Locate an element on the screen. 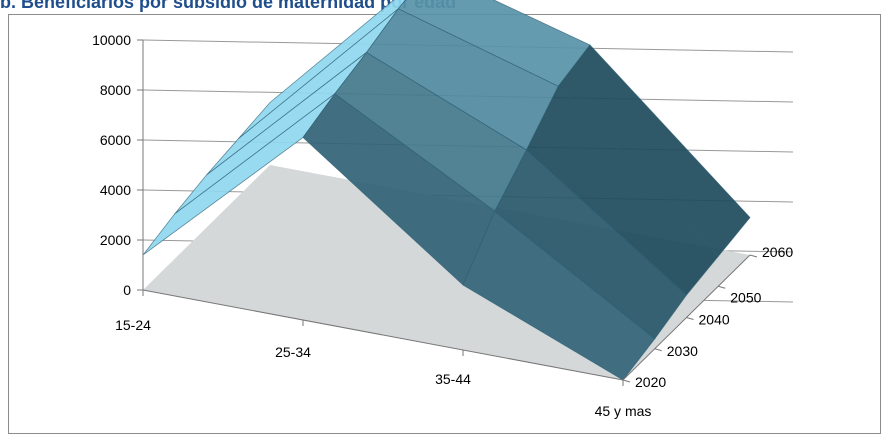 This screenshot has height=434, width=888. z-tick-label-0: 0 is located at coordinates (127, 290).